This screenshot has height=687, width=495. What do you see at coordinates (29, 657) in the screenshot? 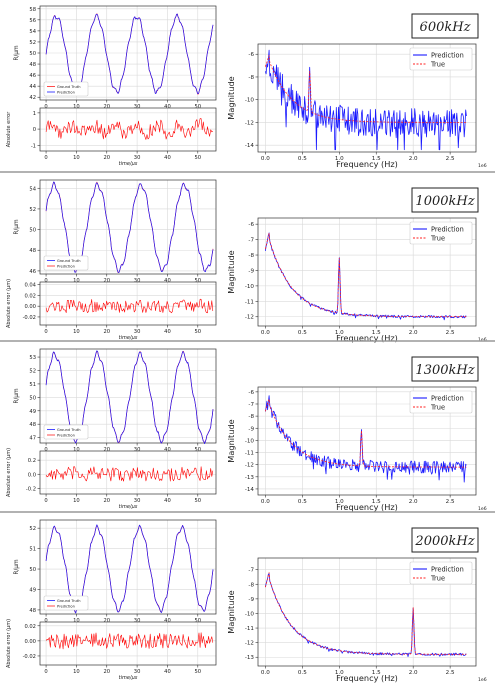
I see `error-chart-ytick-label: -0.02` at bounding box center [29, 657].